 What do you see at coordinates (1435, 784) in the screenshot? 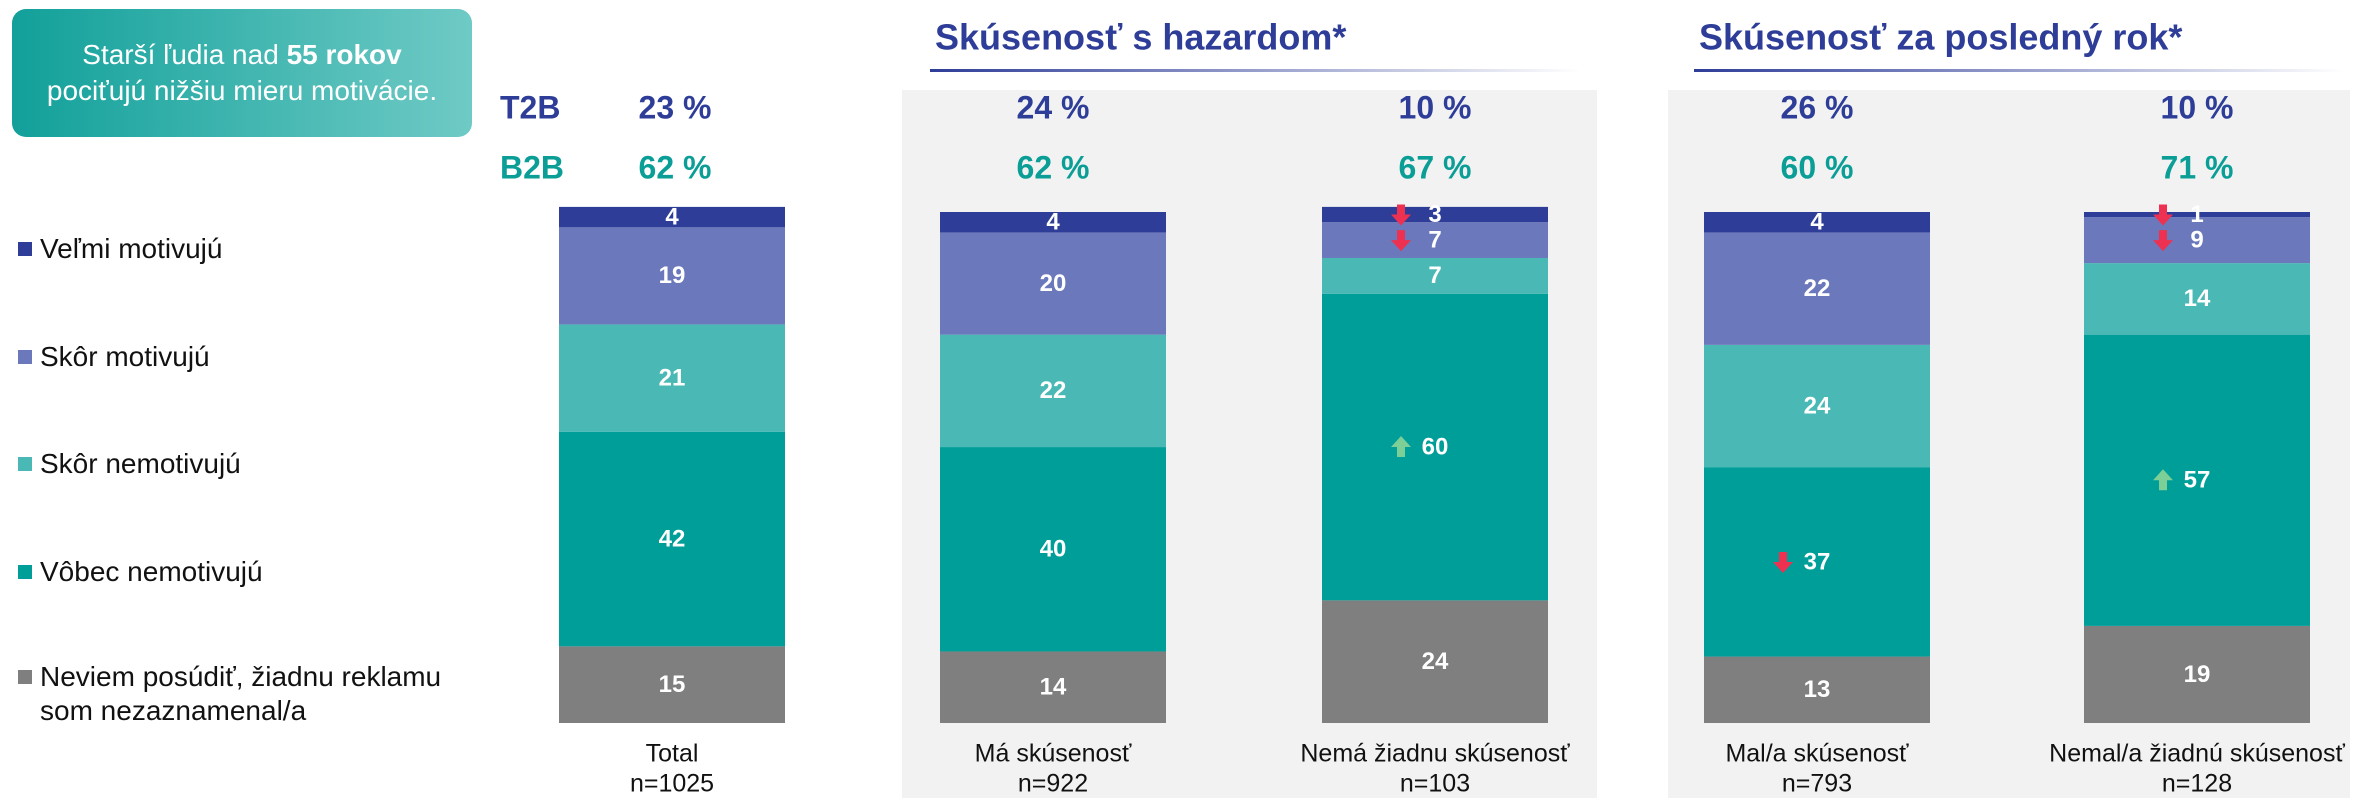
I see `sample-size-label: n=103` at bounding box center [1435, 784].